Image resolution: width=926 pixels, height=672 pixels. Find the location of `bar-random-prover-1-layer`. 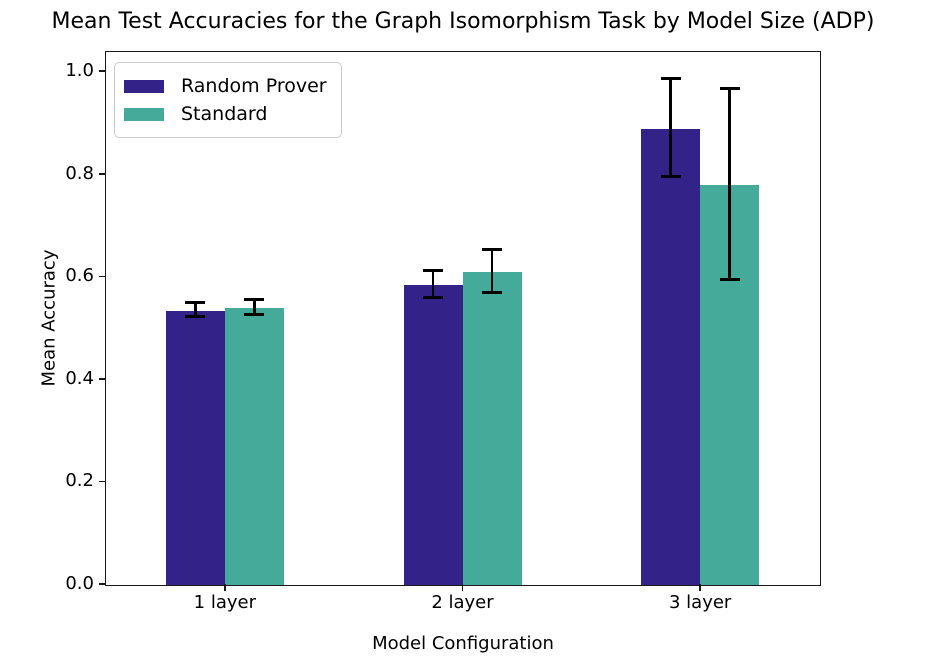

bar-random-prover-1-layer is located at coordinates (195, 447).